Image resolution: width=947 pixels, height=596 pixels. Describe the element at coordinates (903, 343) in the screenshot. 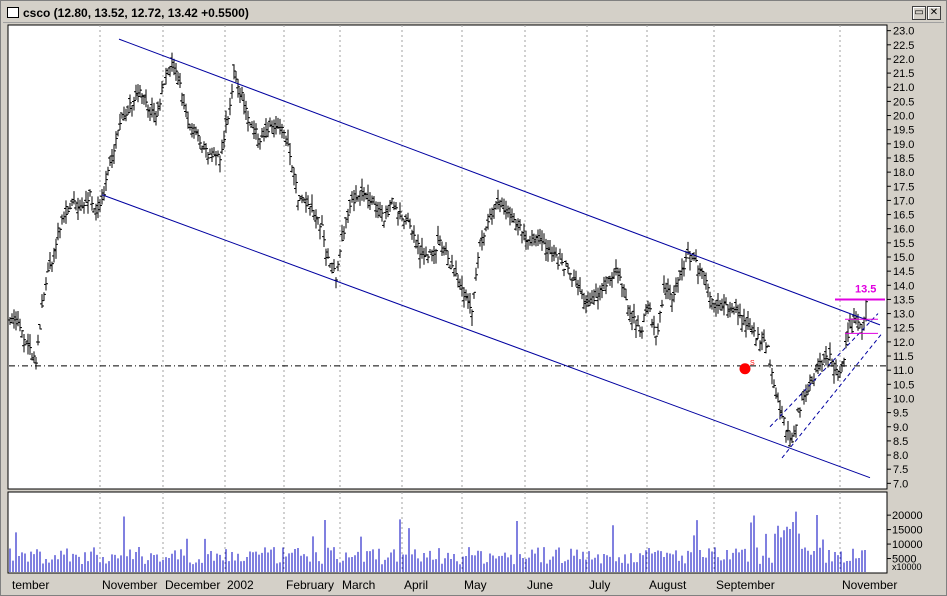

I see `price-tick-label: 12.0` at that location.